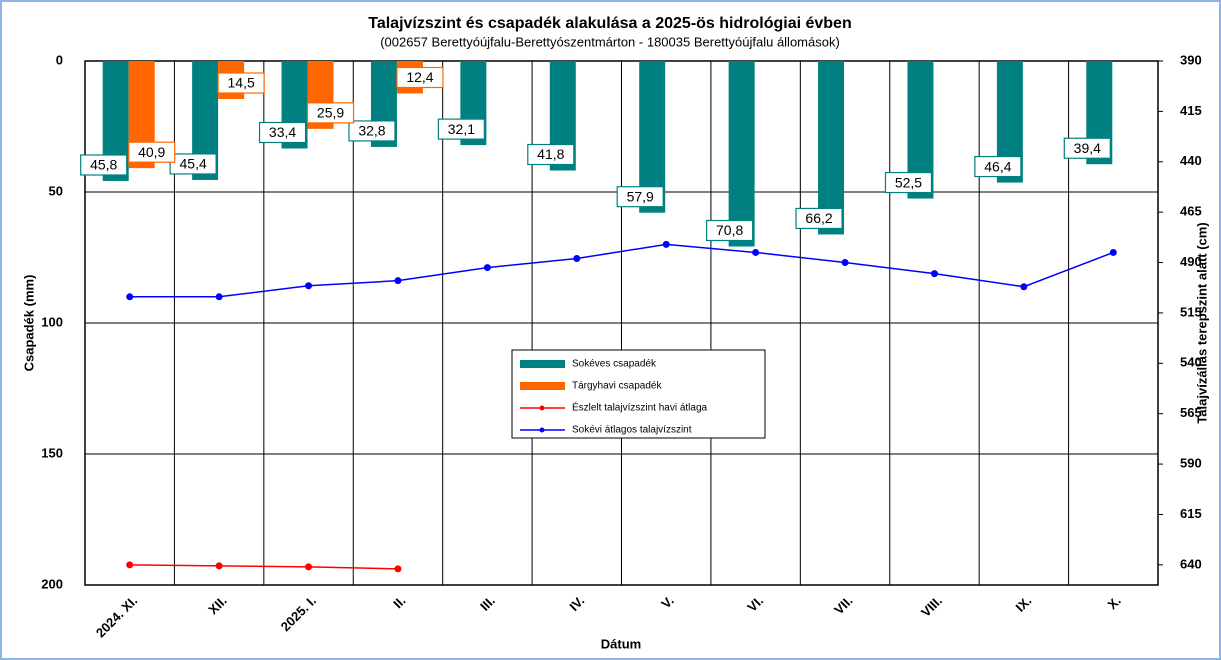 The width and height of the screenshot is (1221, 660). I want to click on y-tick-label: 0, so click(59, 59).